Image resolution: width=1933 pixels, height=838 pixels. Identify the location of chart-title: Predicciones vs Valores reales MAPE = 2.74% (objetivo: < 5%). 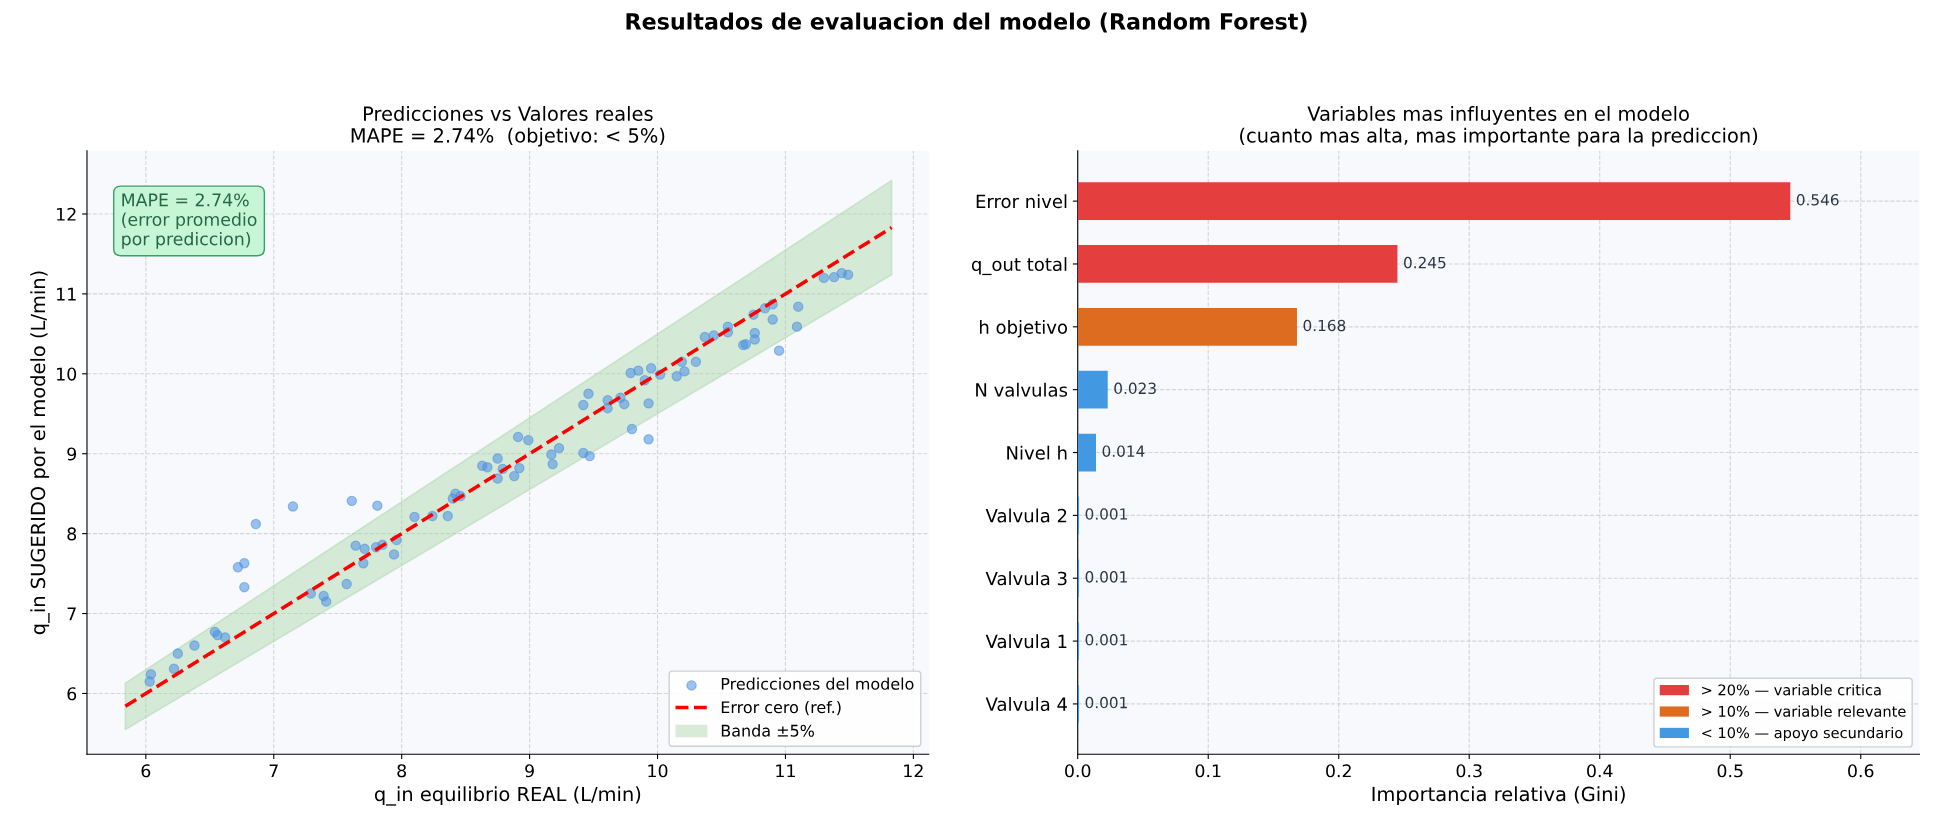
(508, 126).